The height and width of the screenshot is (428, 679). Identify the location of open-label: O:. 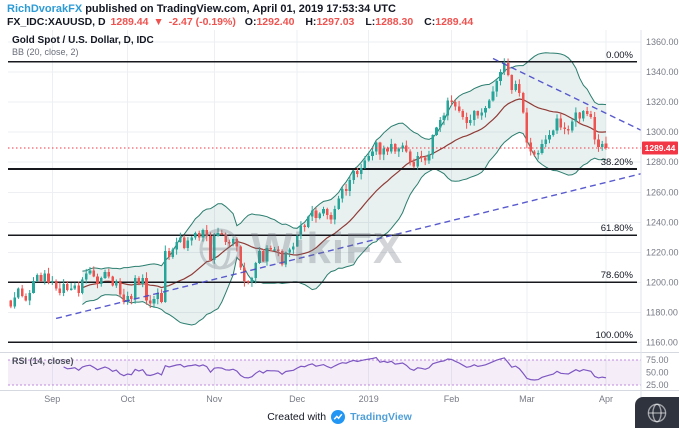
(250, 22).